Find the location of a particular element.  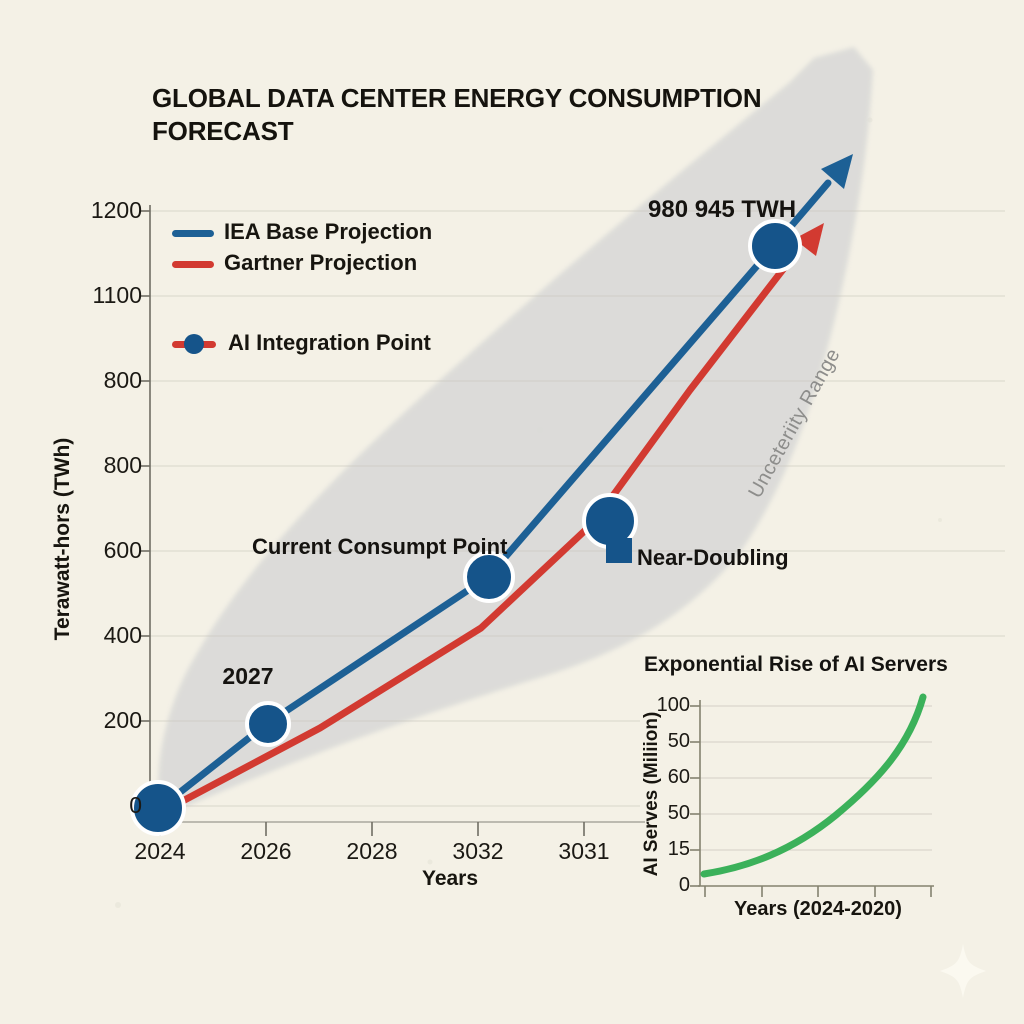

inset-chart-graphics is located at coordinates (812, 795).